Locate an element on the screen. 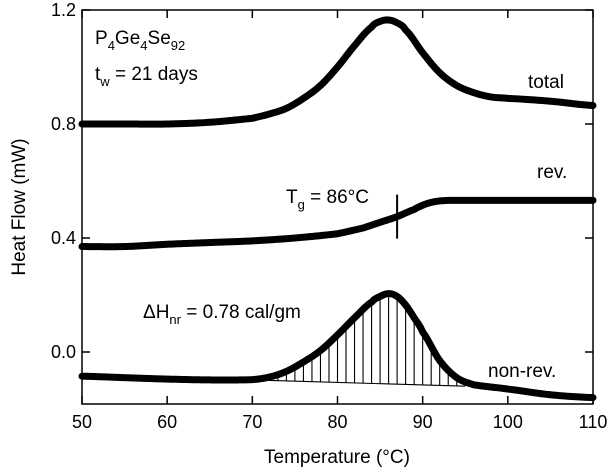  y-tick-label: 0.8 is located at coordinates (63, 124).